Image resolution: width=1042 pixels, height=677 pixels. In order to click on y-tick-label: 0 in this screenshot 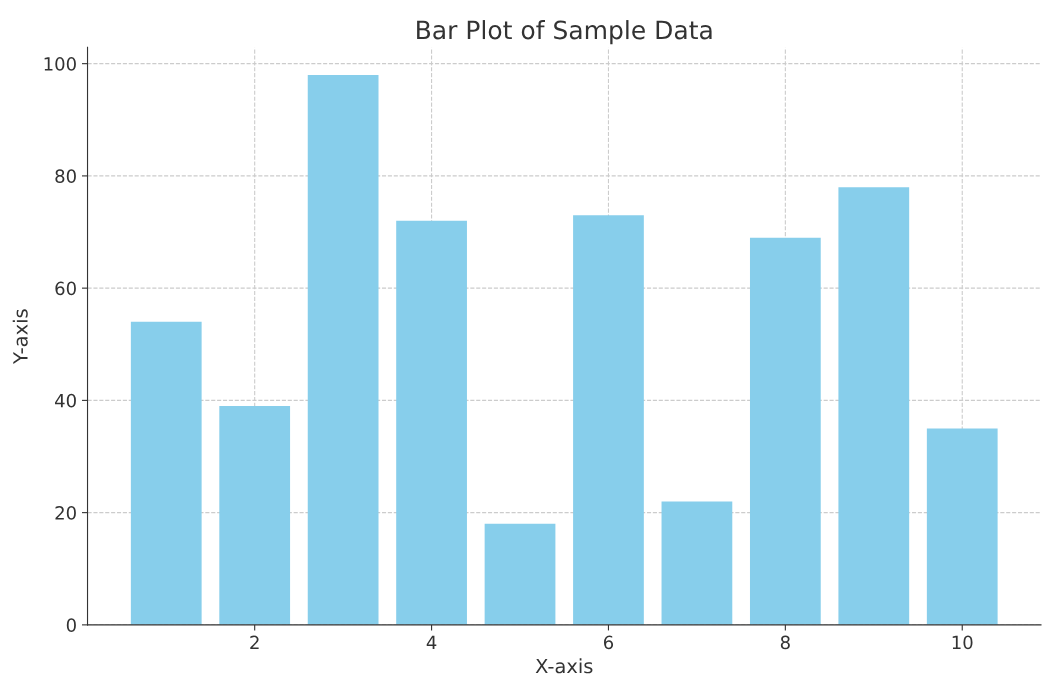, I will do `click(71, 625)`.